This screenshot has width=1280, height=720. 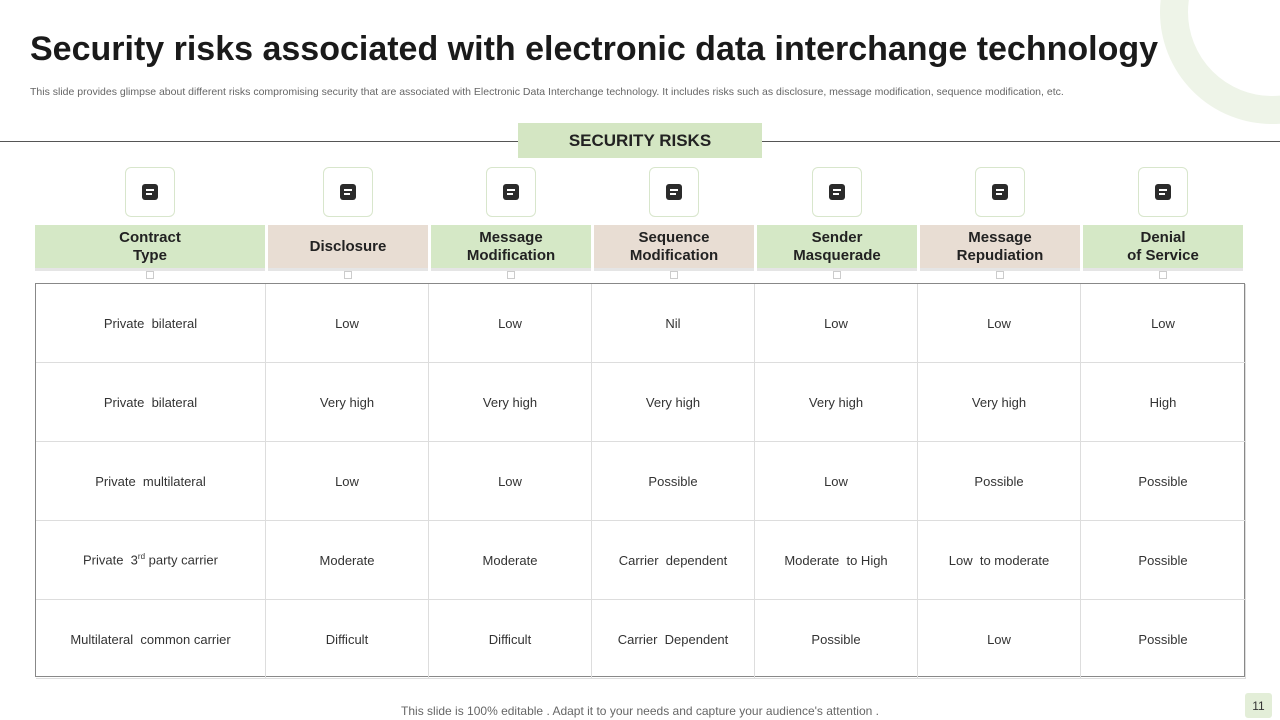 I want to click on cell-text-part: party carrier, so click(x=181, y=560).